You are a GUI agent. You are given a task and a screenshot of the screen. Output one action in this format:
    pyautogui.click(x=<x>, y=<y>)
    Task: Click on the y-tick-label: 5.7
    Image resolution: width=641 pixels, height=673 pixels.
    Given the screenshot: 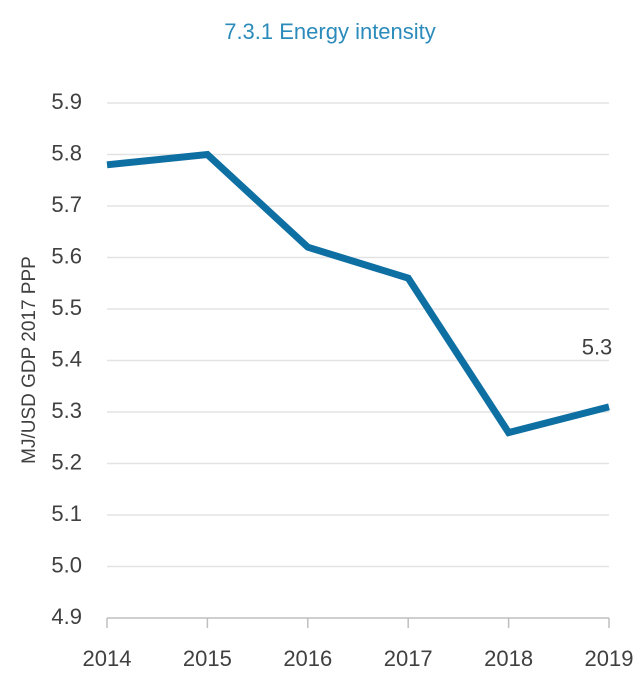 What is the action you would take?
    pyautogui.click(x=66, y=204)
    